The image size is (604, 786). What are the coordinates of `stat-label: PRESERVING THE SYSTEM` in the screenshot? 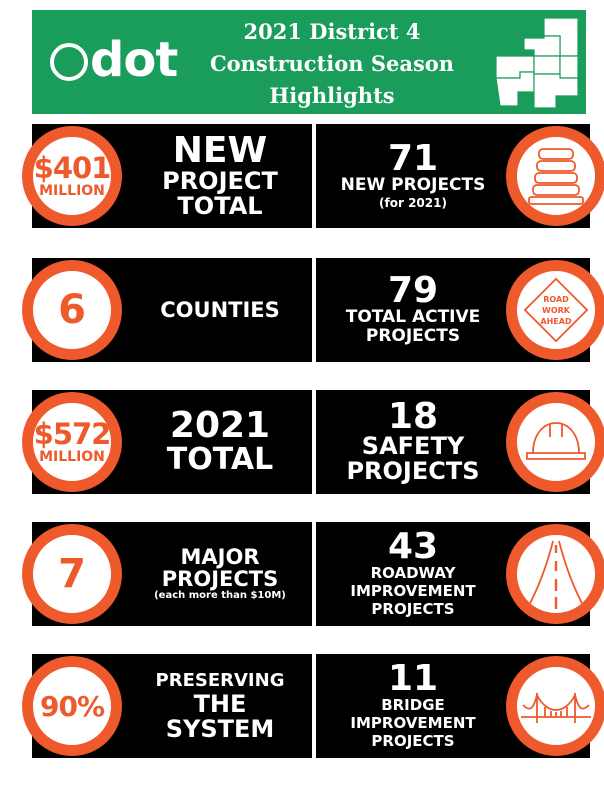 It's located at (220, 706).